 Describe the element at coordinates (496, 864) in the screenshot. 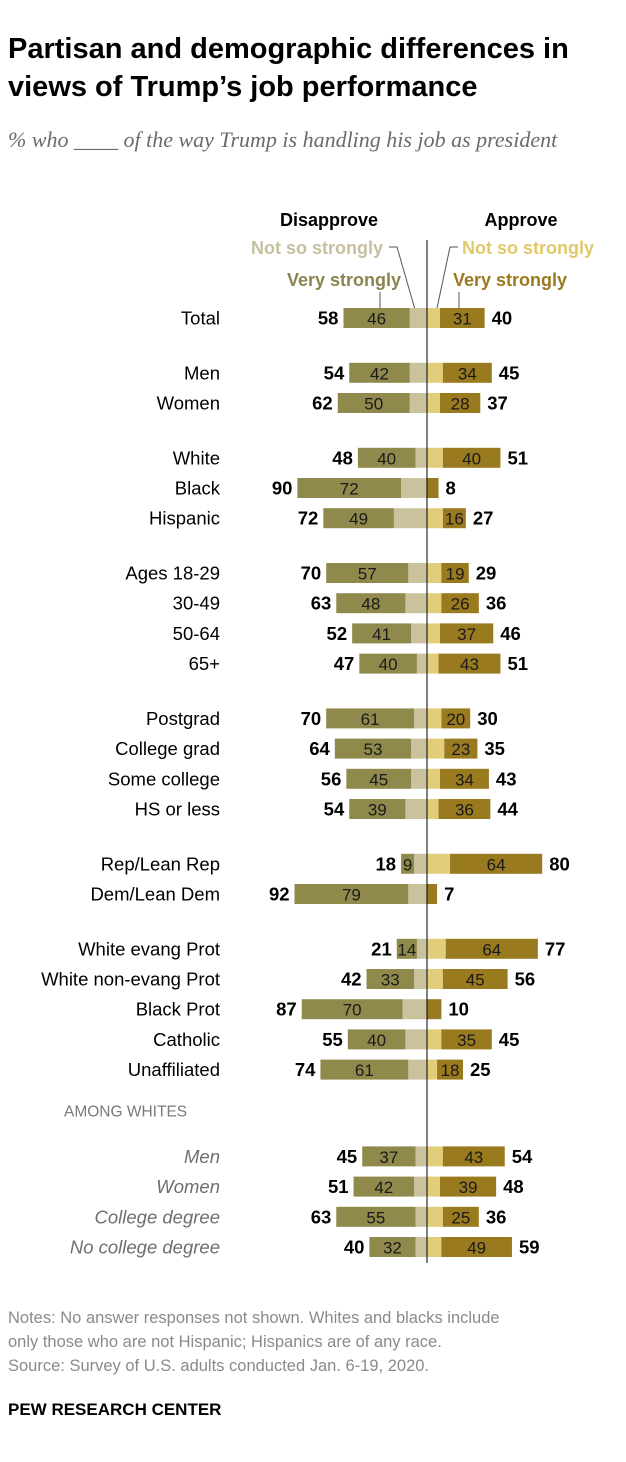

I see `data-label-approve-very: 64` at that location.